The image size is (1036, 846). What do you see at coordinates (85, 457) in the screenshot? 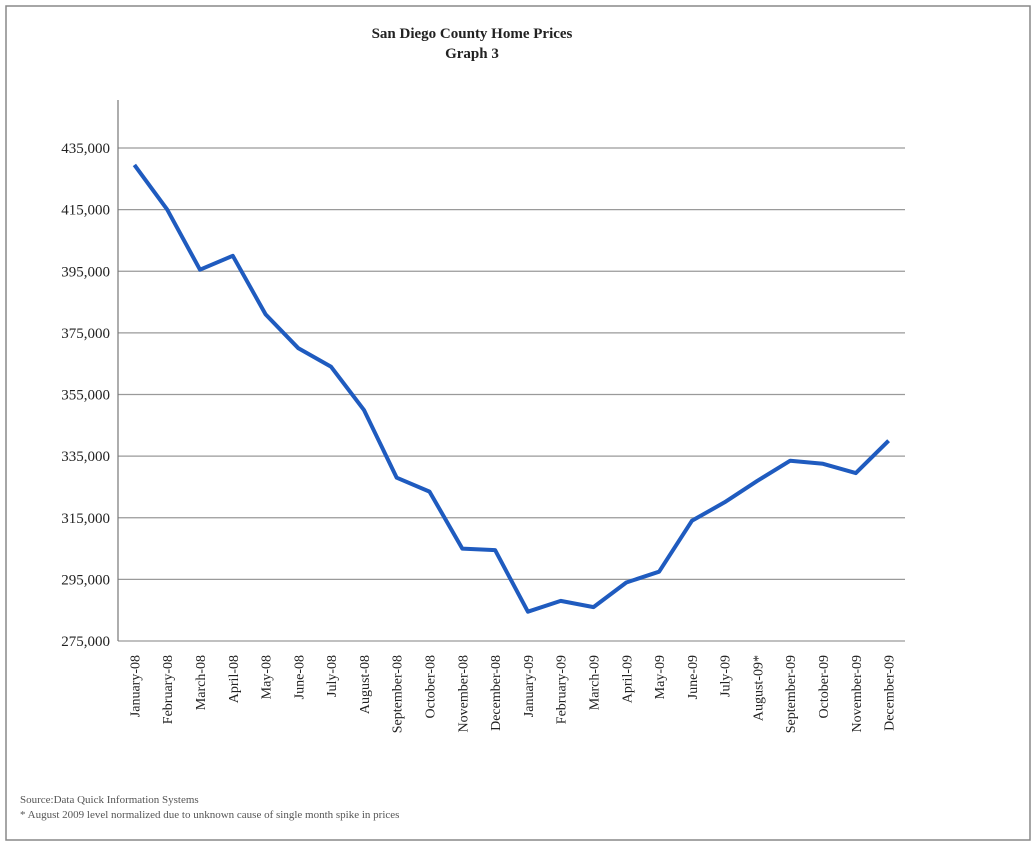
I see `y-tick-label: 335,000` at bounding box center [85, 457].